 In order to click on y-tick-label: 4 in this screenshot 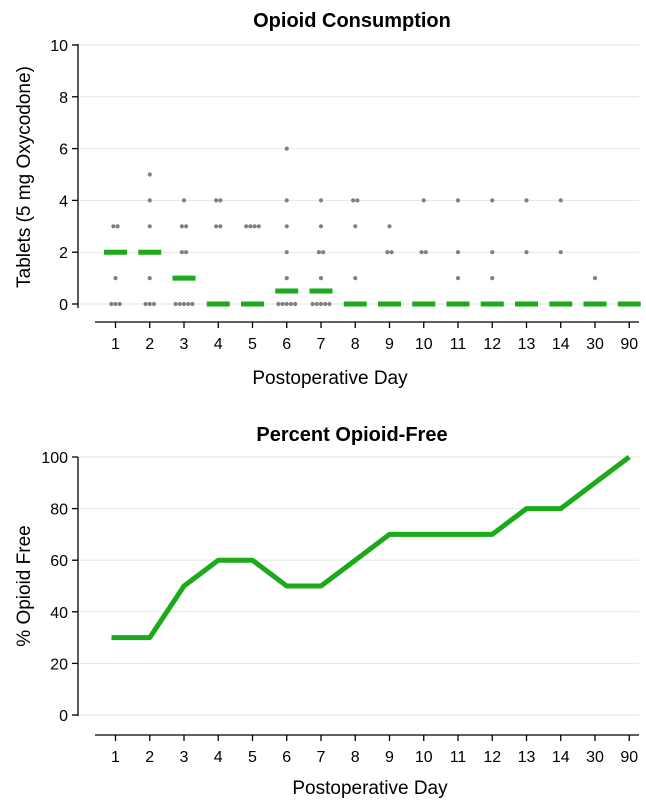, I will do `click(63, 201)`.